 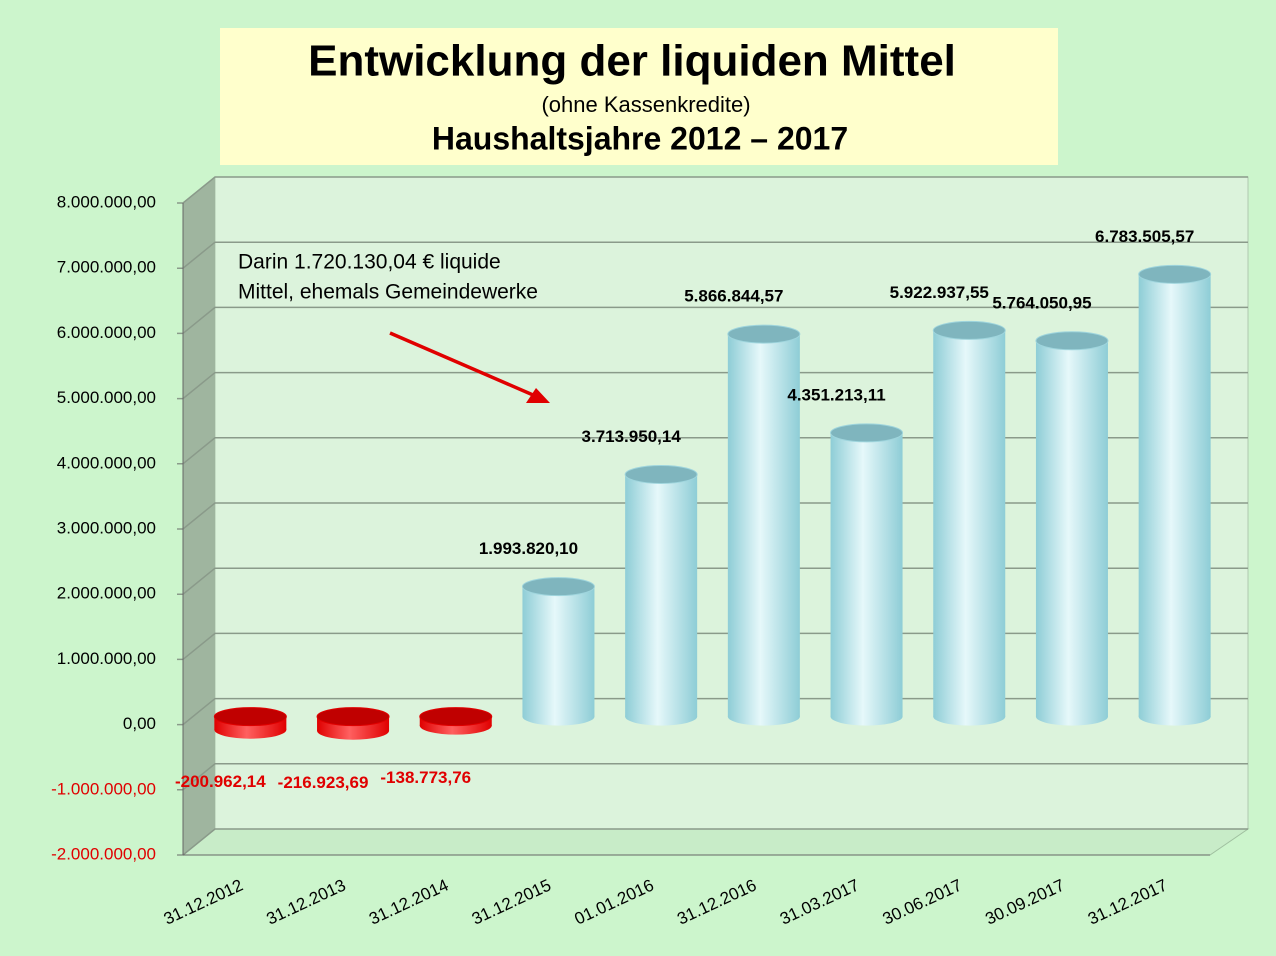 What do you see at coordinates (106, 462) in the screenshot?
I see `y-tick-label: 4.000.000,00` at bounding box center [106, 462].